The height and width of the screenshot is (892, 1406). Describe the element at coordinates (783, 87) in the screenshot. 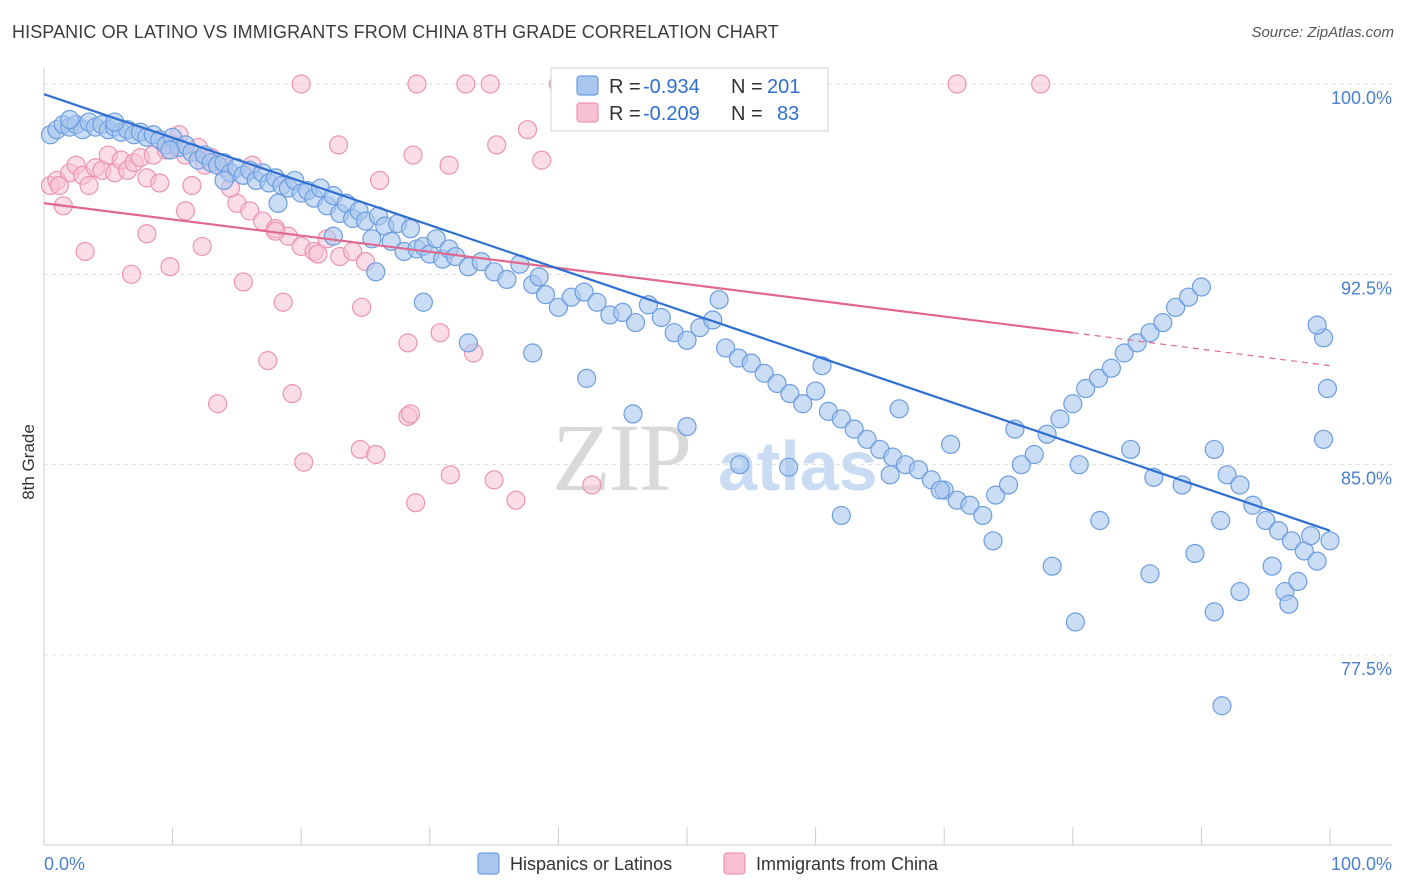

I see `legend-n-value-1: 201` at that location.